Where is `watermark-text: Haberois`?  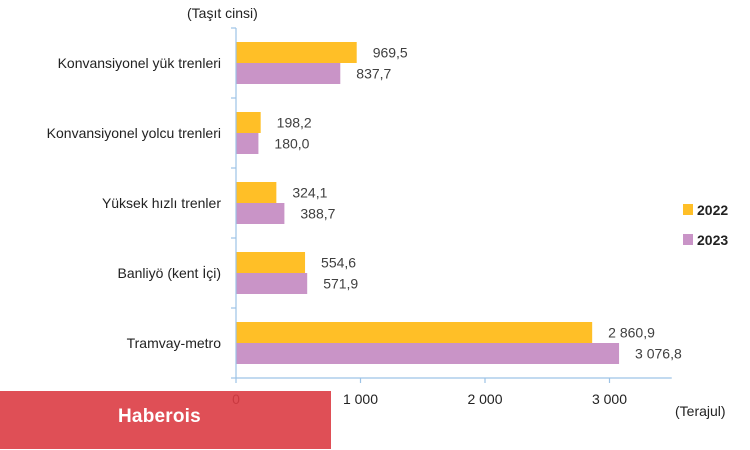
watermark-text: Haberois is located at coordinates (159, 416).